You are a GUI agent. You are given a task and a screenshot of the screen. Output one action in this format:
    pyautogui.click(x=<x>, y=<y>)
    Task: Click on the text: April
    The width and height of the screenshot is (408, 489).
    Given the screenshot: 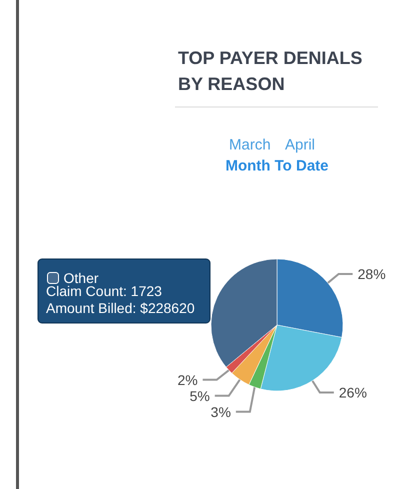 What is the action you would take?
    pyautogui.click(x=300, y=145)
    